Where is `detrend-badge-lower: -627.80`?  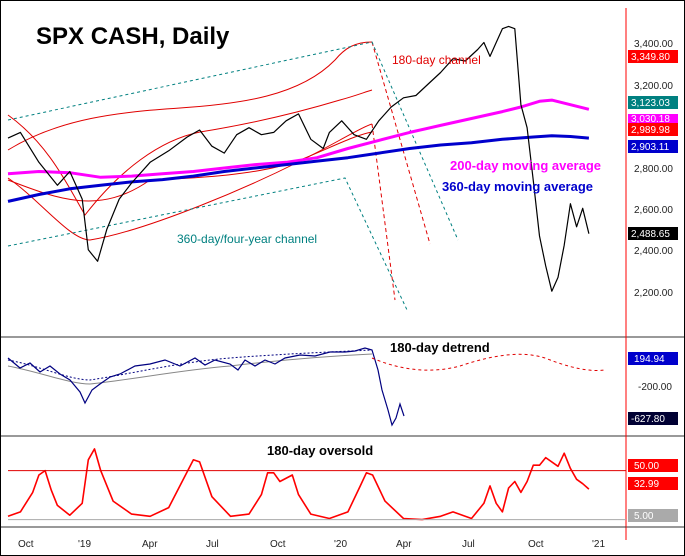
detrend-badge-lower: -627.80 is located at coordinates (653, 418).